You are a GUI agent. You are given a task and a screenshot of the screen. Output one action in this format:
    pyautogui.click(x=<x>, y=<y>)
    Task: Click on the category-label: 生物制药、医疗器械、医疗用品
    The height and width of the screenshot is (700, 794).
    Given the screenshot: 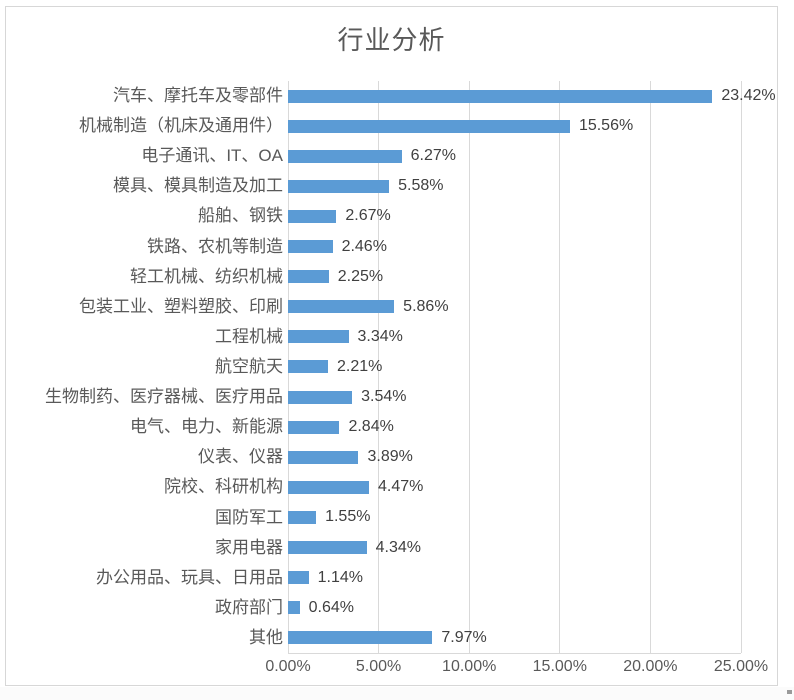 What is the action you would take?
    pyautogui.click(x=164, y=397)
    